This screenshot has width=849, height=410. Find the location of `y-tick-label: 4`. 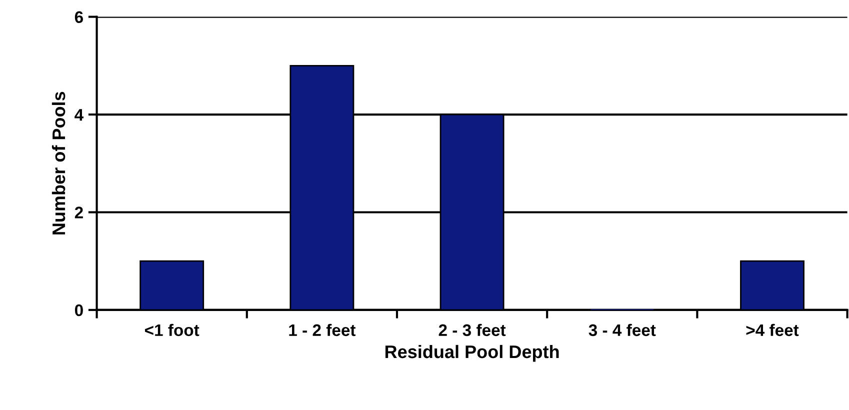

y-tick-label: 4 is located at coordinates (79, 115).